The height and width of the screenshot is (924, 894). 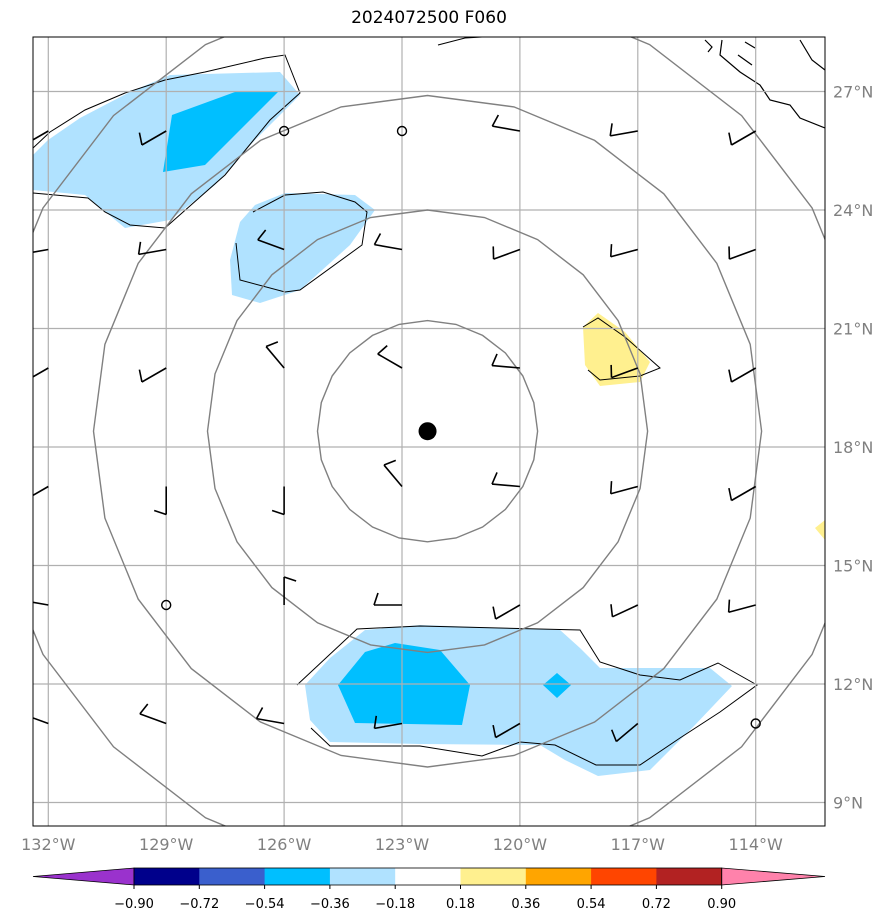 I want to click on lon-tick-label: 114°W, so click(x=756, y=844).